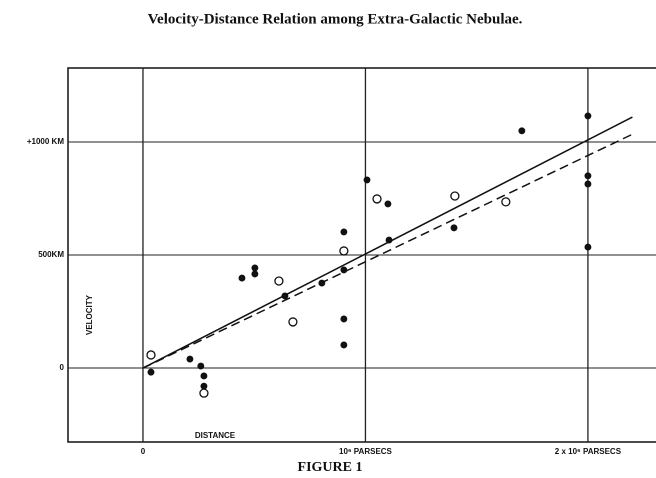 This screenshot has height=478, width=656. What do you see at coordinates (330, 467) in the screenshot?
I see `figure-caption: FIGURE 1` at bounding box center [330, 467].